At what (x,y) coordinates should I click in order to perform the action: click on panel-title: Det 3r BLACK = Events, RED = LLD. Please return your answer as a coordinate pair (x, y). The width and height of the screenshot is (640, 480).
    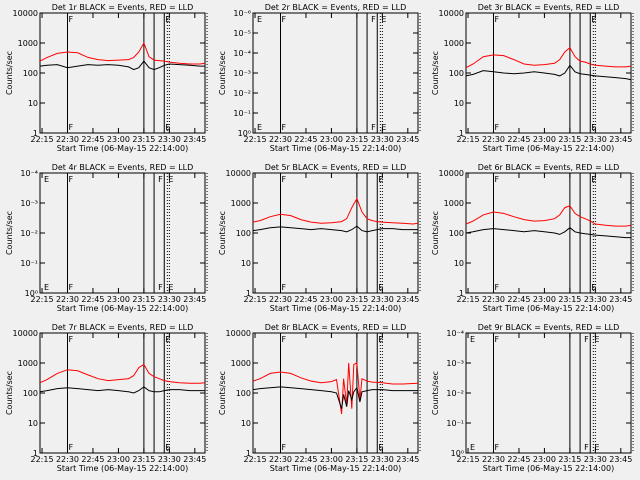
    Looking at the image, I should click on (549, 7).